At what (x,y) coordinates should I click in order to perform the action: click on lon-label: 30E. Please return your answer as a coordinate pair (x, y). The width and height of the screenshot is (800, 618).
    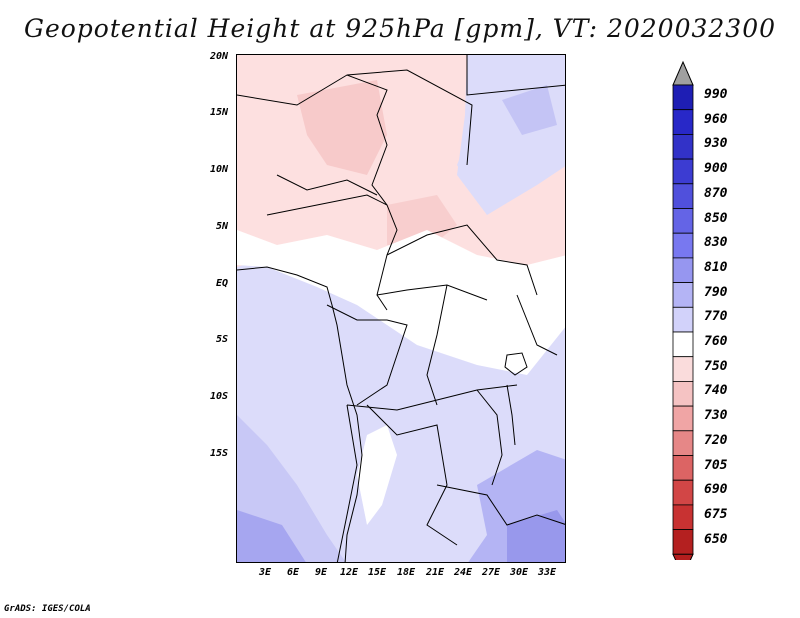
    Looking at the image, I should click on (519, 572).